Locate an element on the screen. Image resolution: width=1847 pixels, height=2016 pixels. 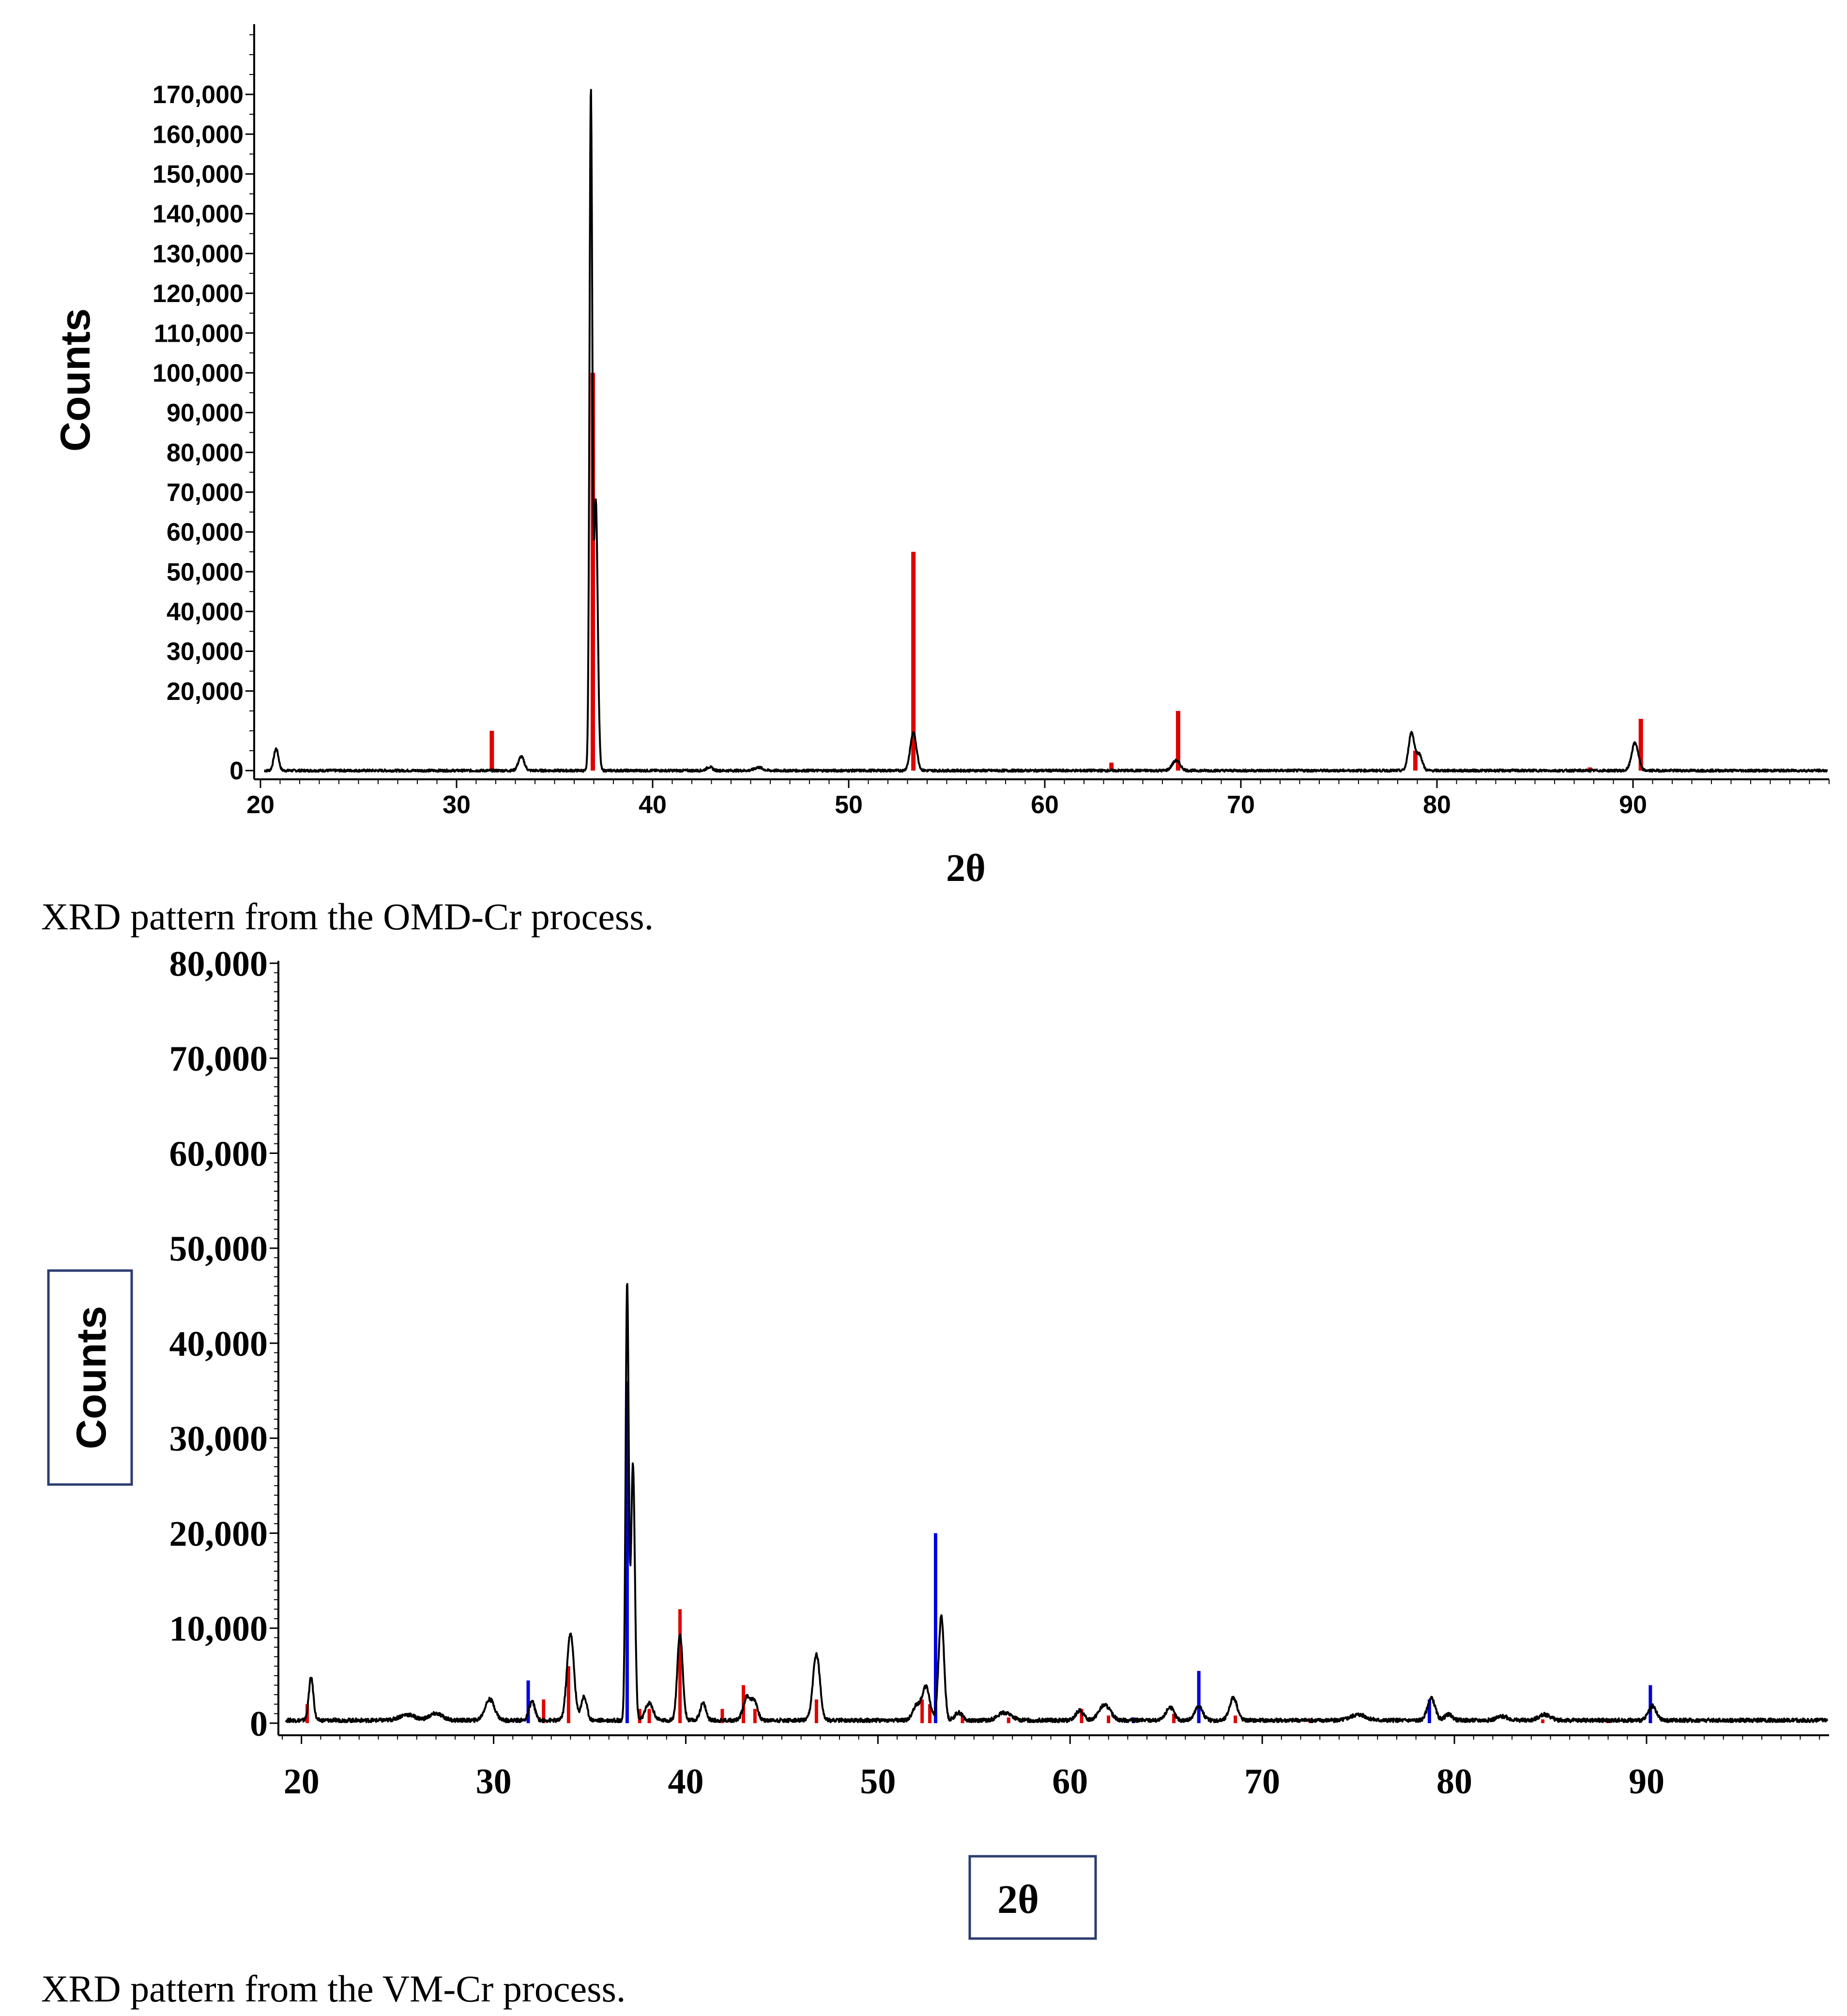
y-tick-label: 130,000 is located at coordinates (198, 254).